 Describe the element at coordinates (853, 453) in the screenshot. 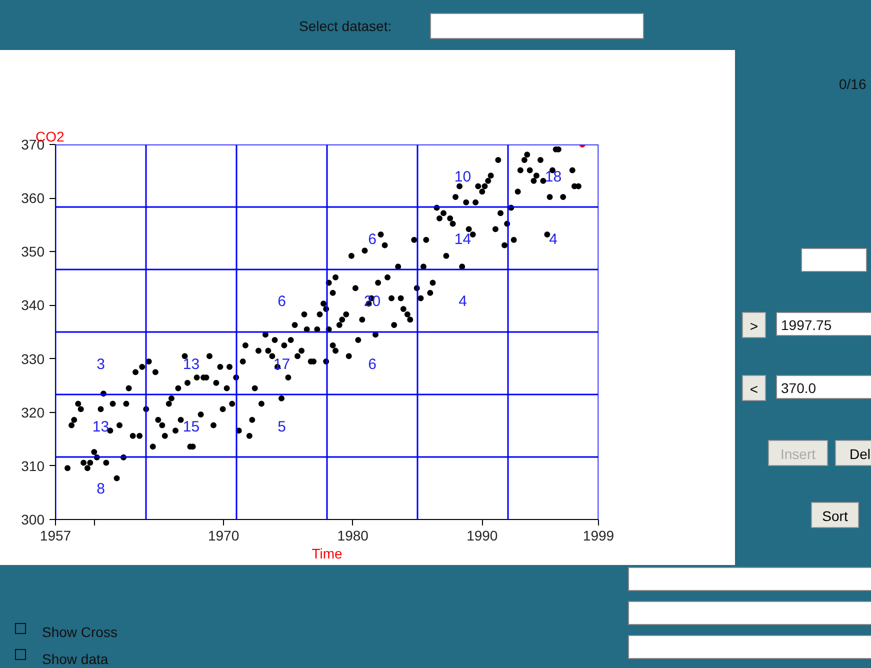

I see `text: Del` at that location.